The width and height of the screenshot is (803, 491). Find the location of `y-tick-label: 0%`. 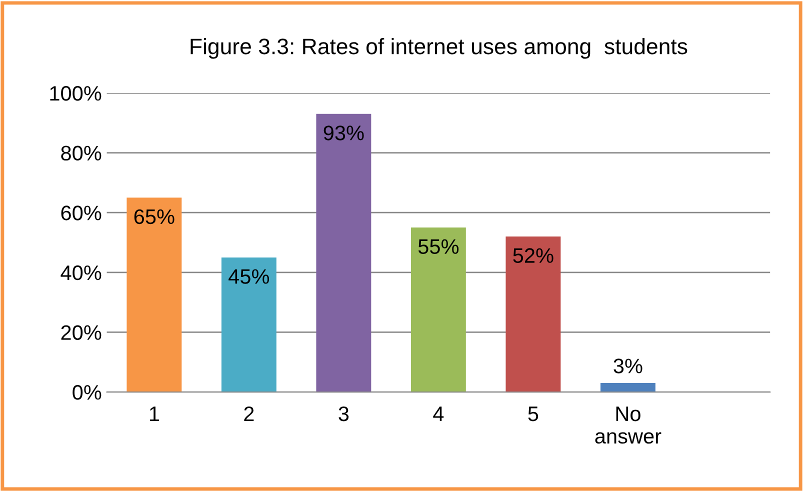

y-tick-label: 0% is located at coordinates (87, 392).